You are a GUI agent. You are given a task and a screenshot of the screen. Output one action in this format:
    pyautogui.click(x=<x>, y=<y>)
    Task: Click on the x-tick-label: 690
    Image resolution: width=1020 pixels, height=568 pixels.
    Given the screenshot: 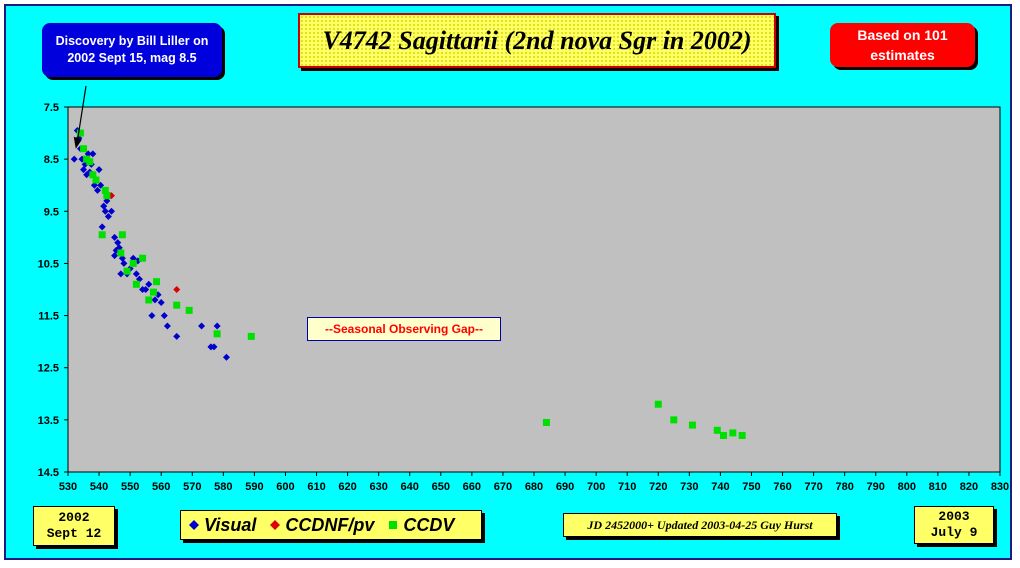 What is the action you would take?
    pyautogui.click(x=565, y=487)
    